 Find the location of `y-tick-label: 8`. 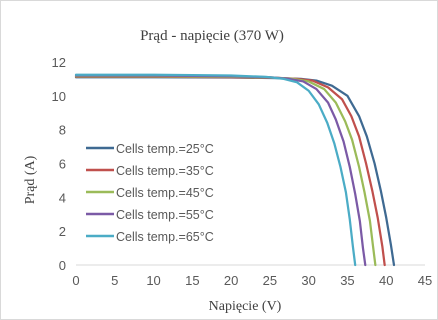

y-tick-label: 8 is located at coordinates (62, 130).